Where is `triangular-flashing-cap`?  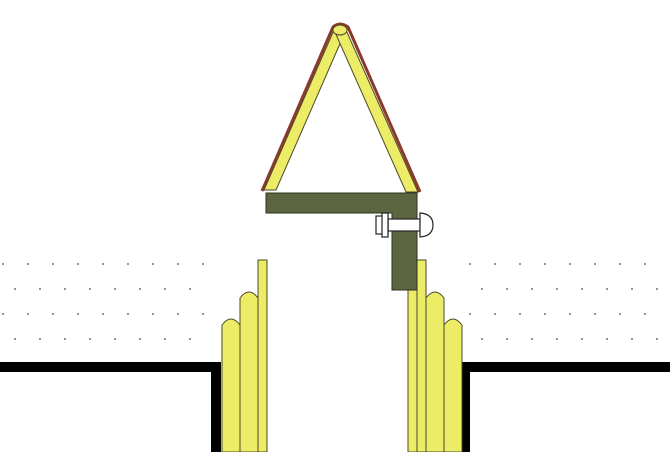
triangular-flashing-cap is located at coordinates (341, 107).